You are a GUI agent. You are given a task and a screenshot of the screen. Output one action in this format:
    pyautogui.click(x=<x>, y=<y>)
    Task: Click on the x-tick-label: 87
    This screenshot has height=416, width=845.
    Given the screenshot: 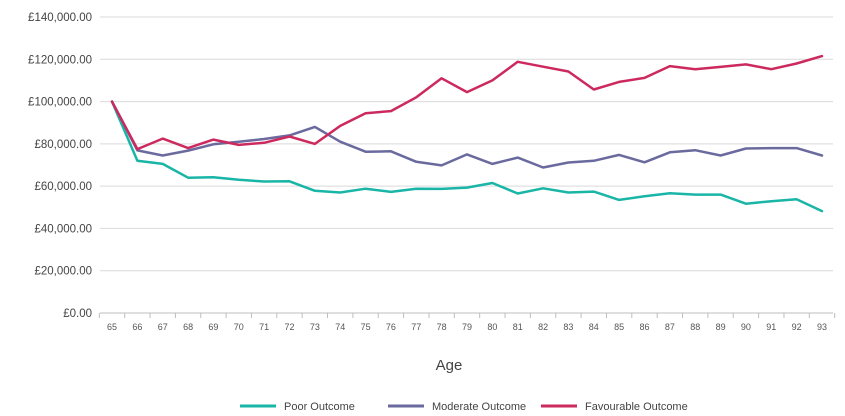 What is the action you would take?
    pyautogui.click(x=670, y=327)
    